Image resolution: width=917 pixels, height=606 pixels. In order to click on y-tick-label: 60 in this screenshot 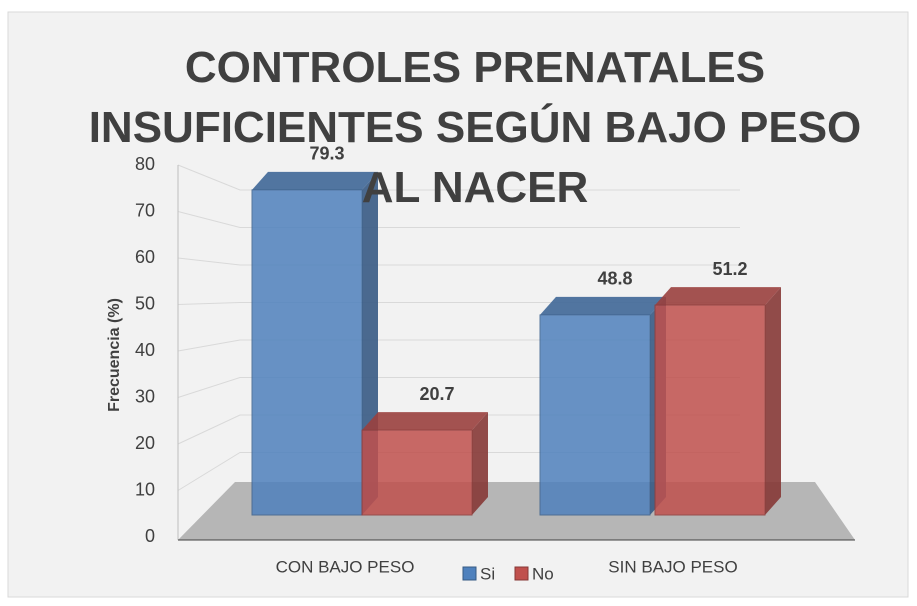, I will do `click(145, 257)`.